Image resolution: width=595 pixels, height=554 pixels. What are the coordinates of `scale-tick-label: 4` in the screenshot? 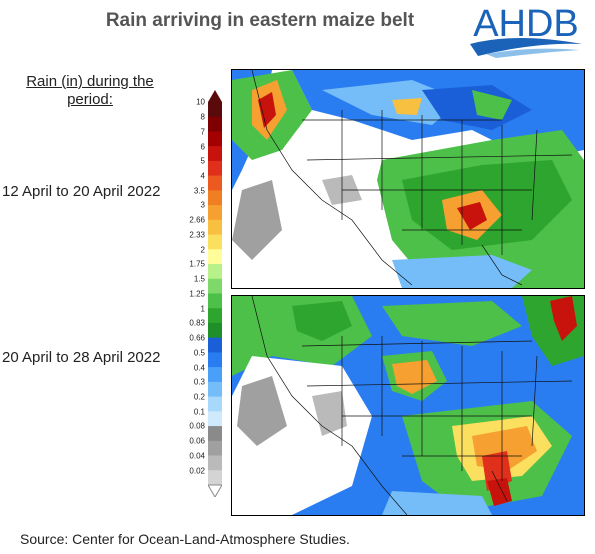 It's located at (202, 176).